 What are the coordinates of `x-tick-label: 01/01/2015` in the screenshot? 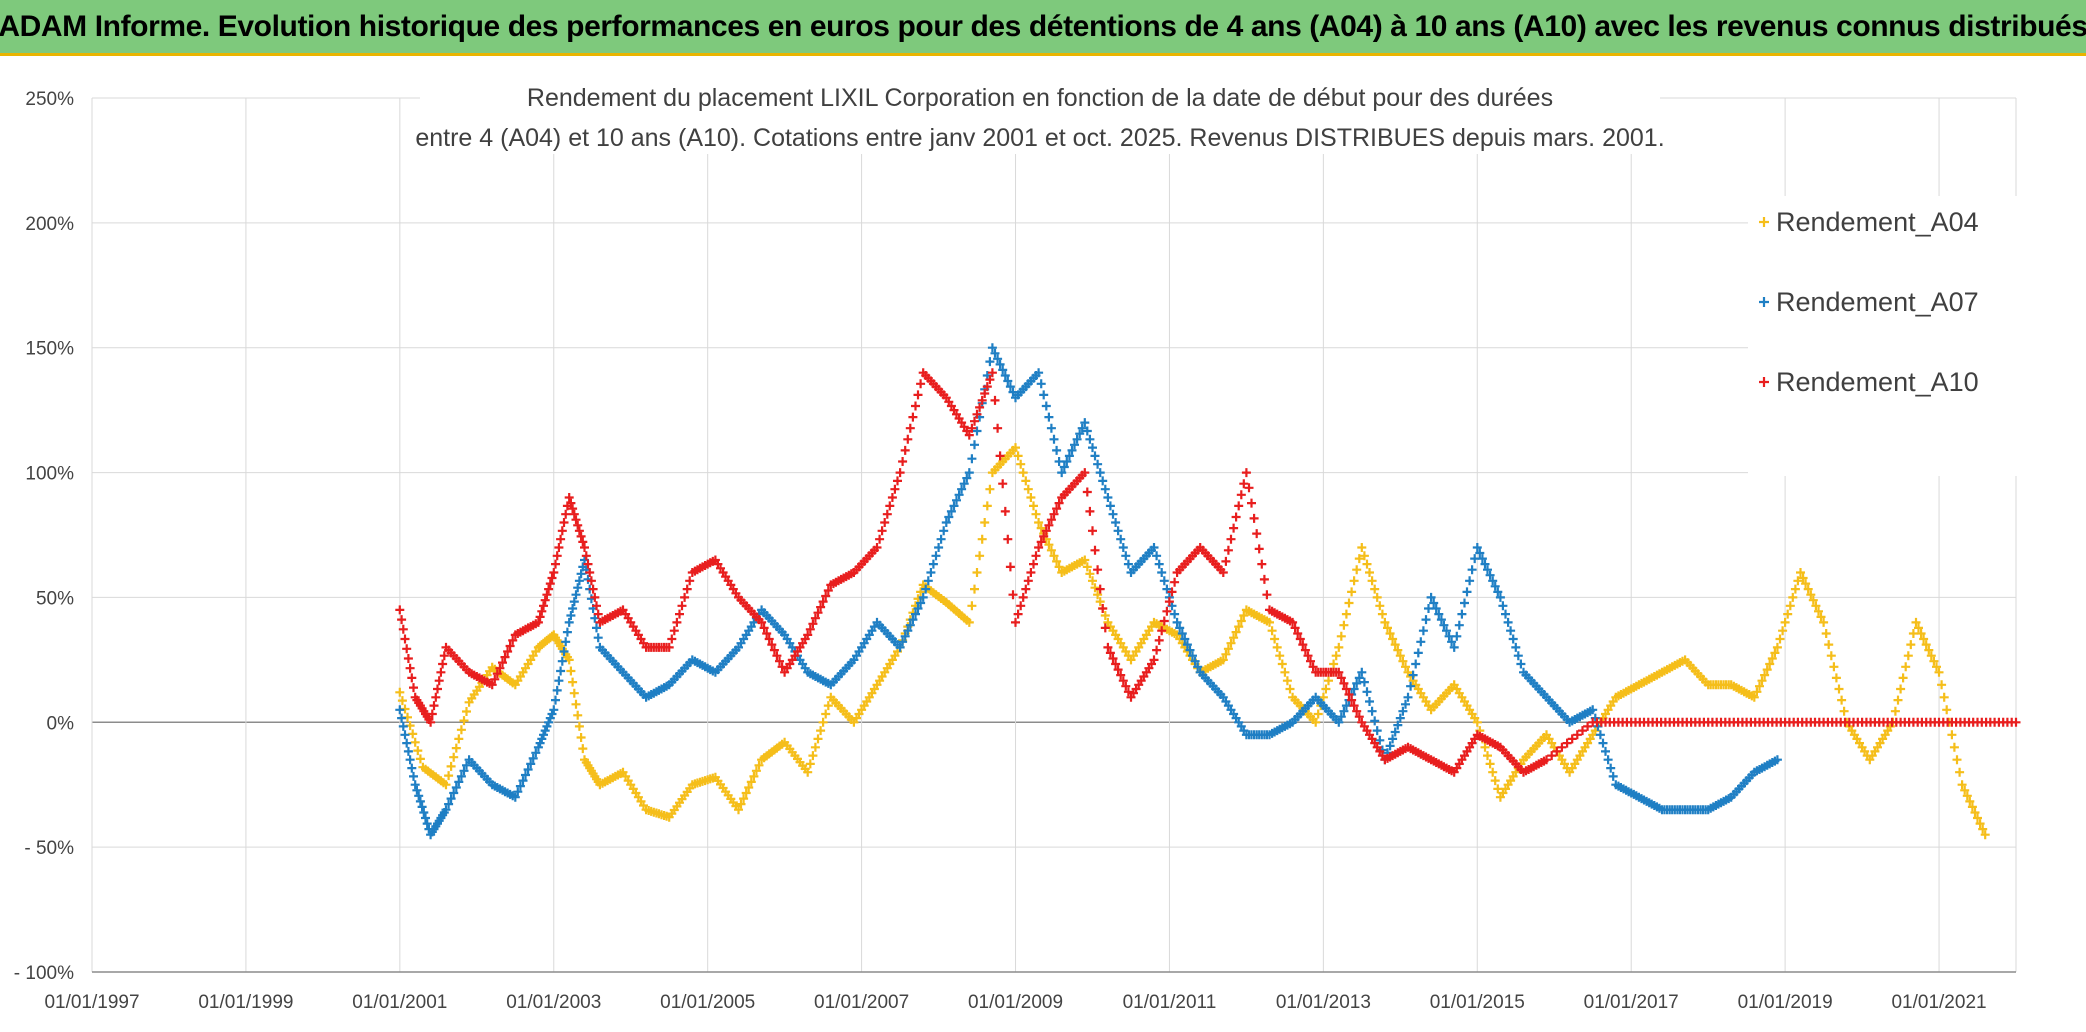 It's located at (1477, 1002).